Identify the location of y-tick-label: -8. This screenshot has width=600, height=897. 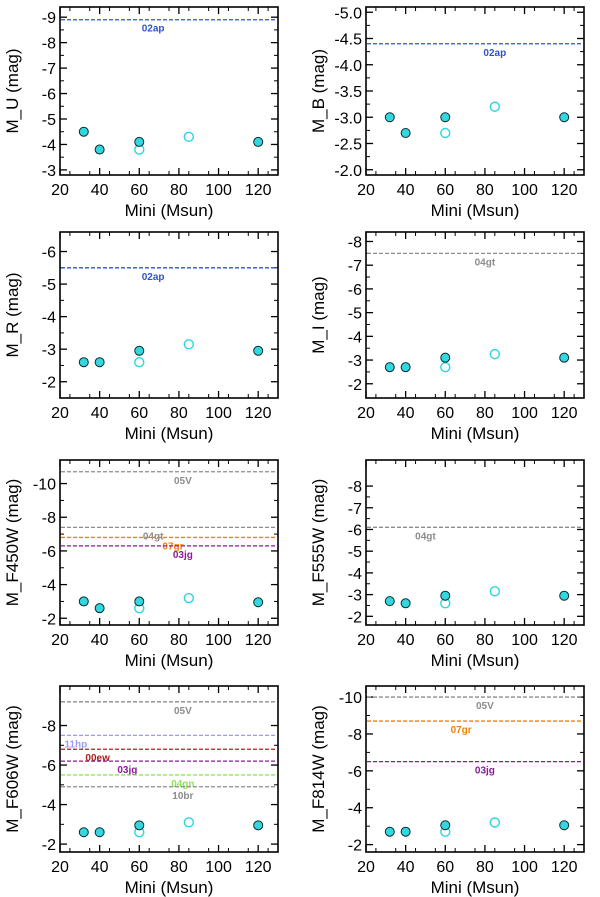
(355, 487).